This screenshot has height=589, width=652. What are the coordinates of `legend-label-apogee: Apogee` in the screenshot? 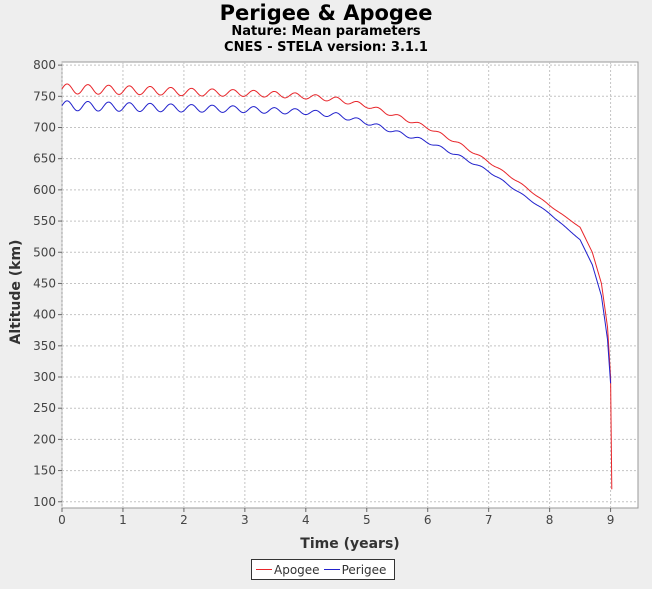 It's located at (297, 569).